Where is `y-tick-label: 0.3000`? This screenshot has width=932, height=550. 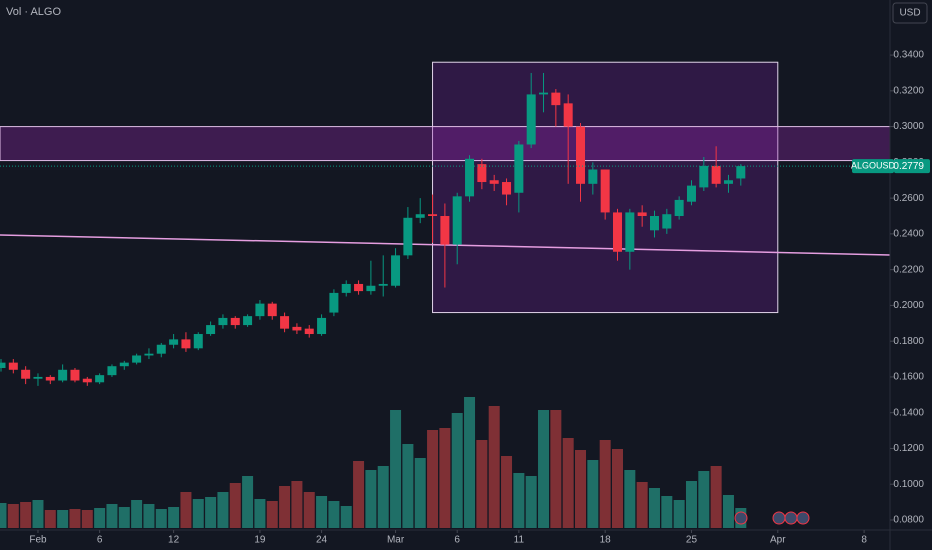 y-tick-label: 0.3000 is located at coordinates (908, 126).